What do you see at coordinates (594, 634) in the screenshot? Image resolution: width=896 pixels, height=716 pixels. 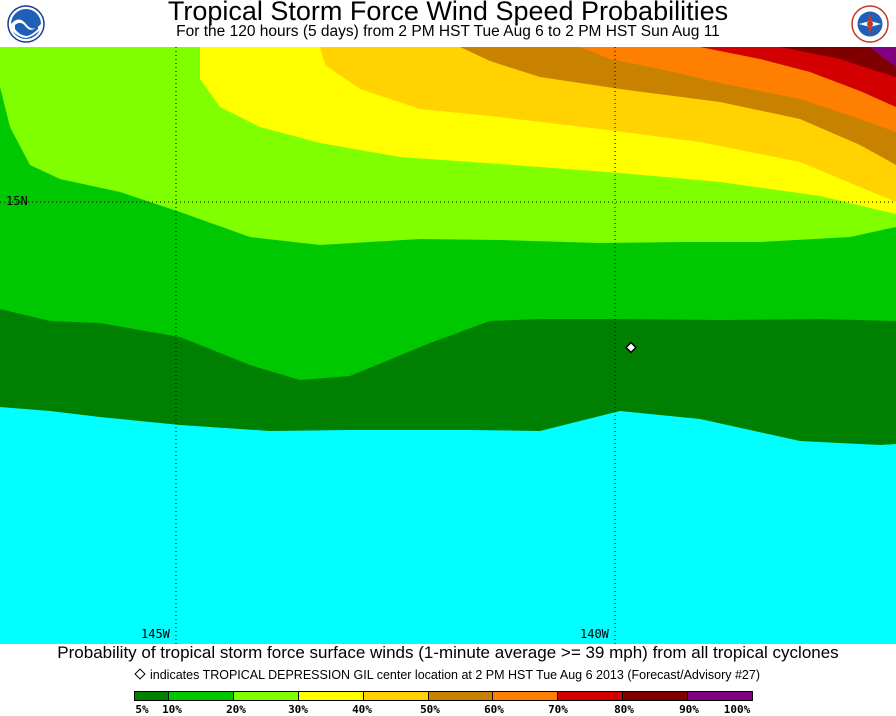 I see `longitude-label-140w: 140W` at bounding box center [594, 634].